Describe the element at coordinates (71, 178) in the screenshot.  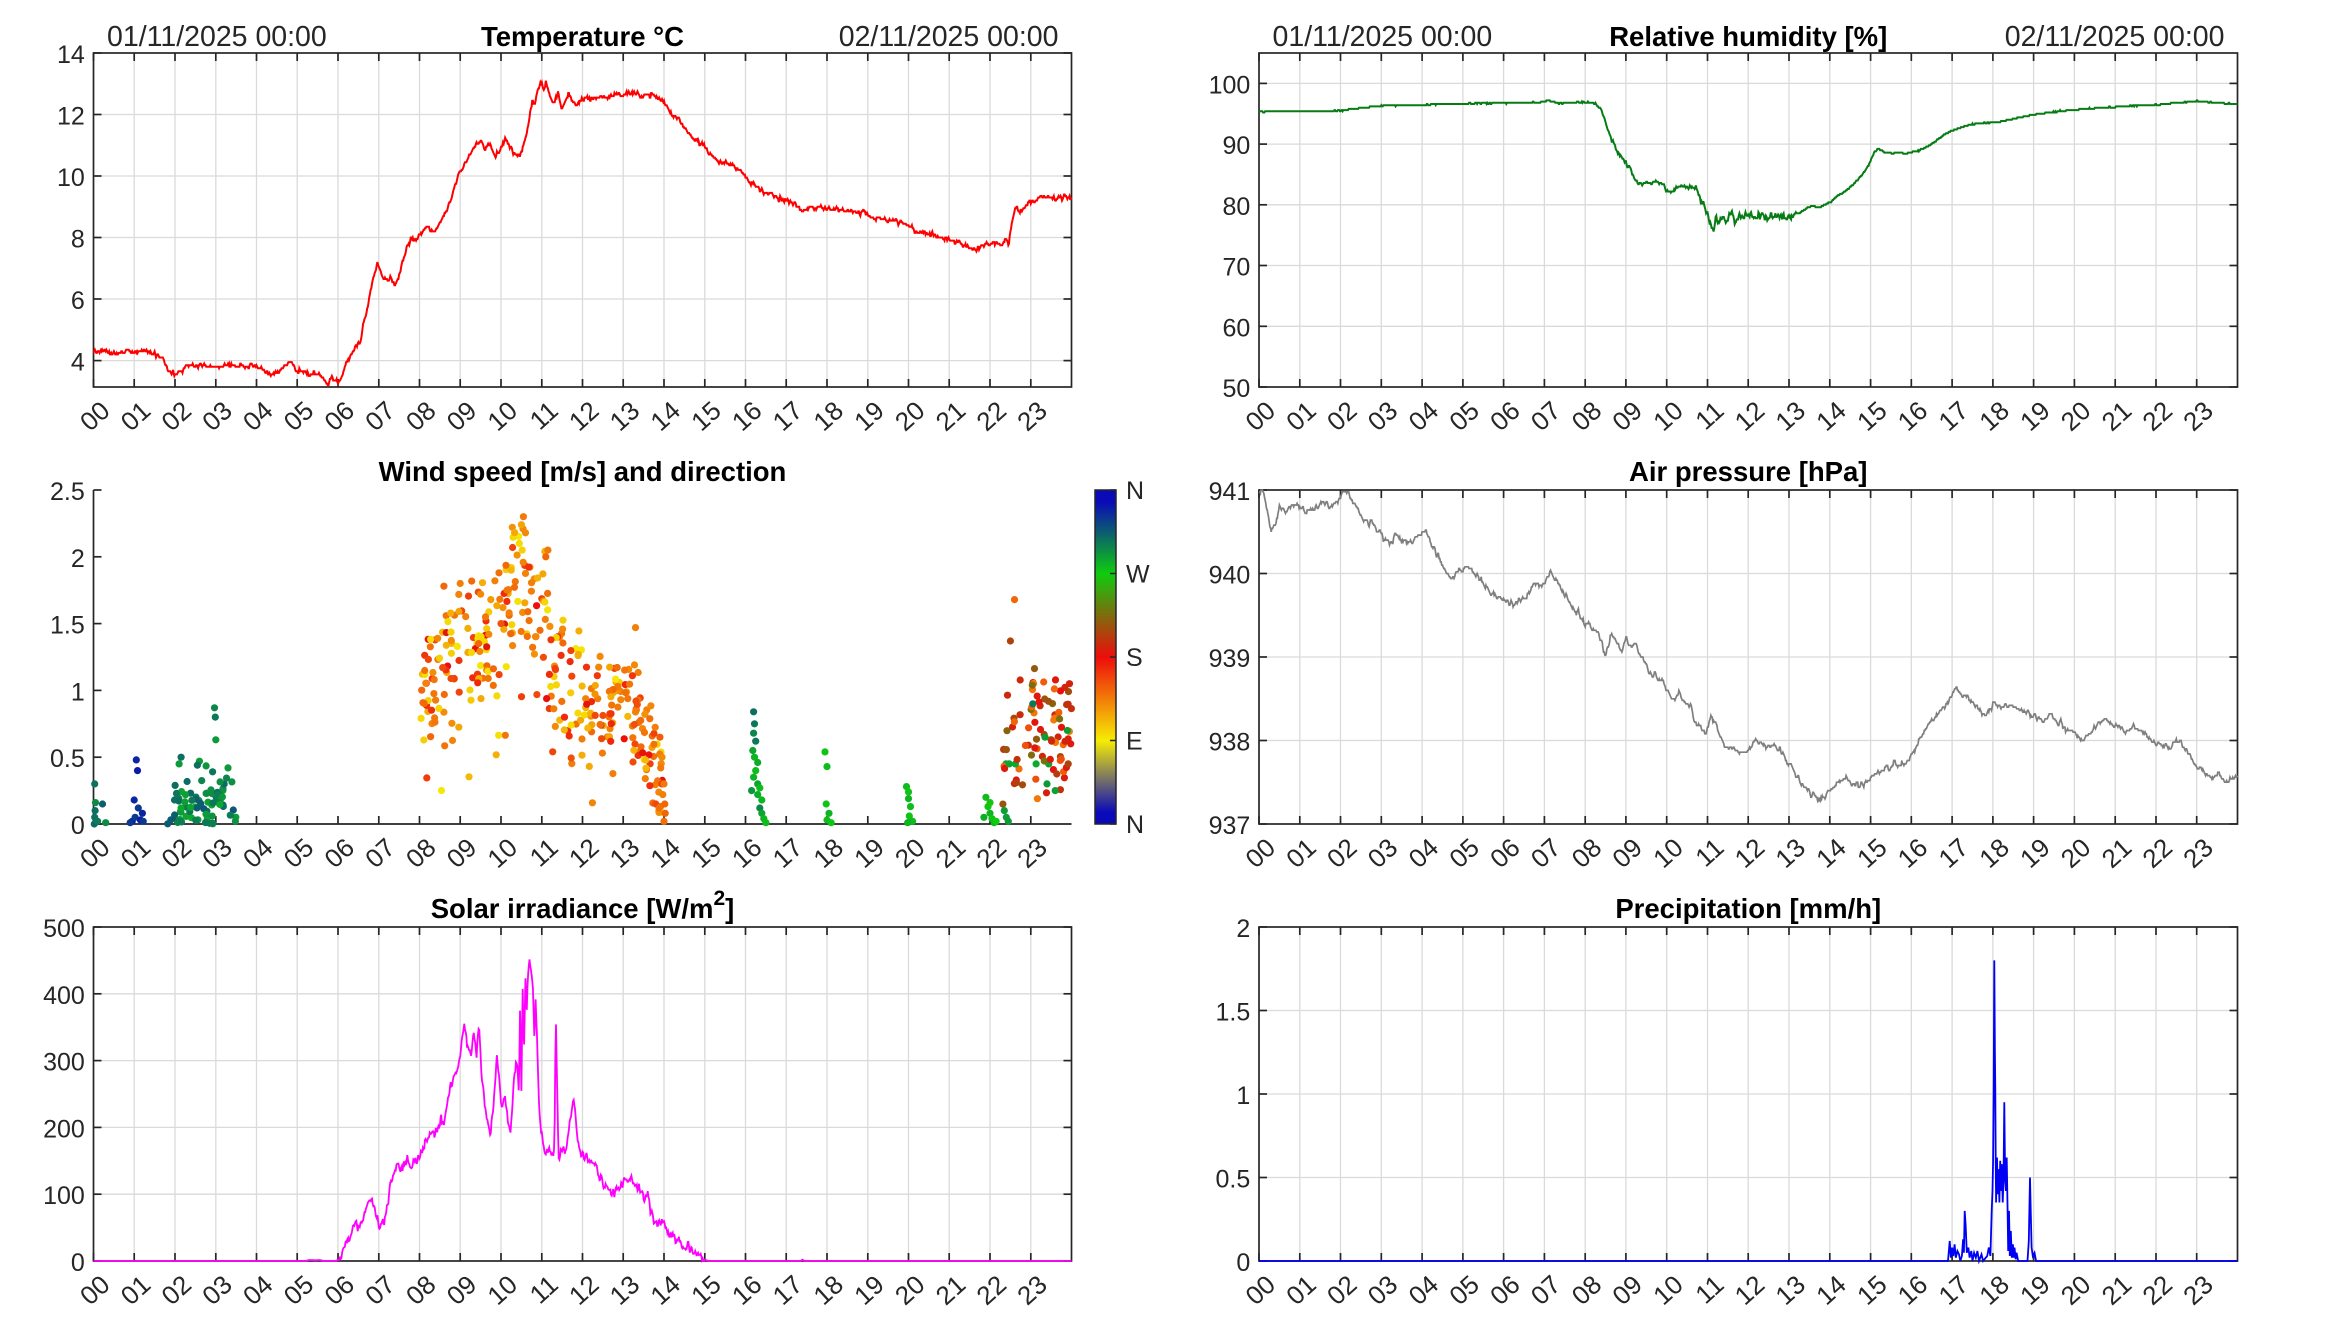
I see `svg-text: 10` at that location.